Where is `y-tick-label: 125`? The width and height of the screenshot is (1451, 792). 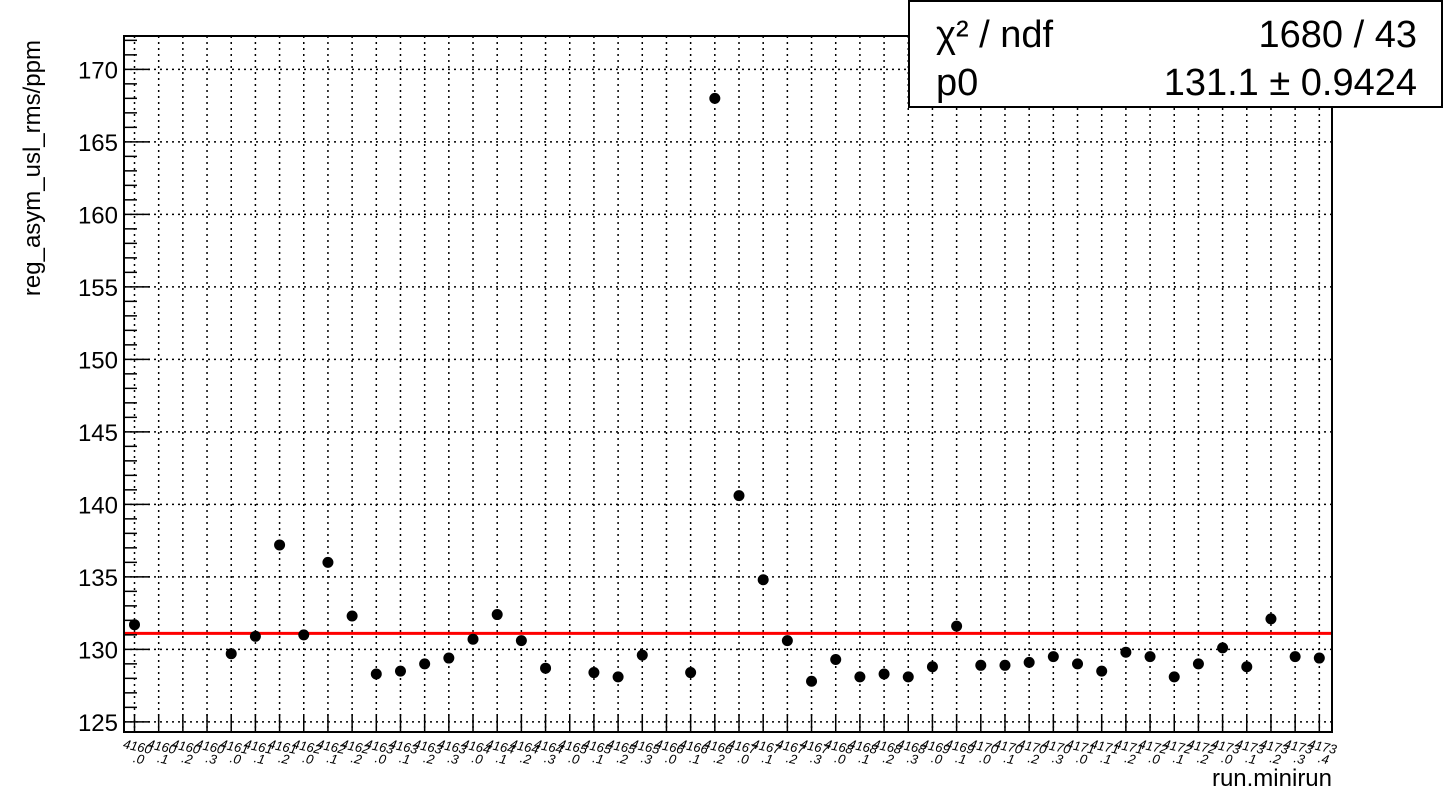 y-tick-label: 125 is located at coordinates (98, 723).